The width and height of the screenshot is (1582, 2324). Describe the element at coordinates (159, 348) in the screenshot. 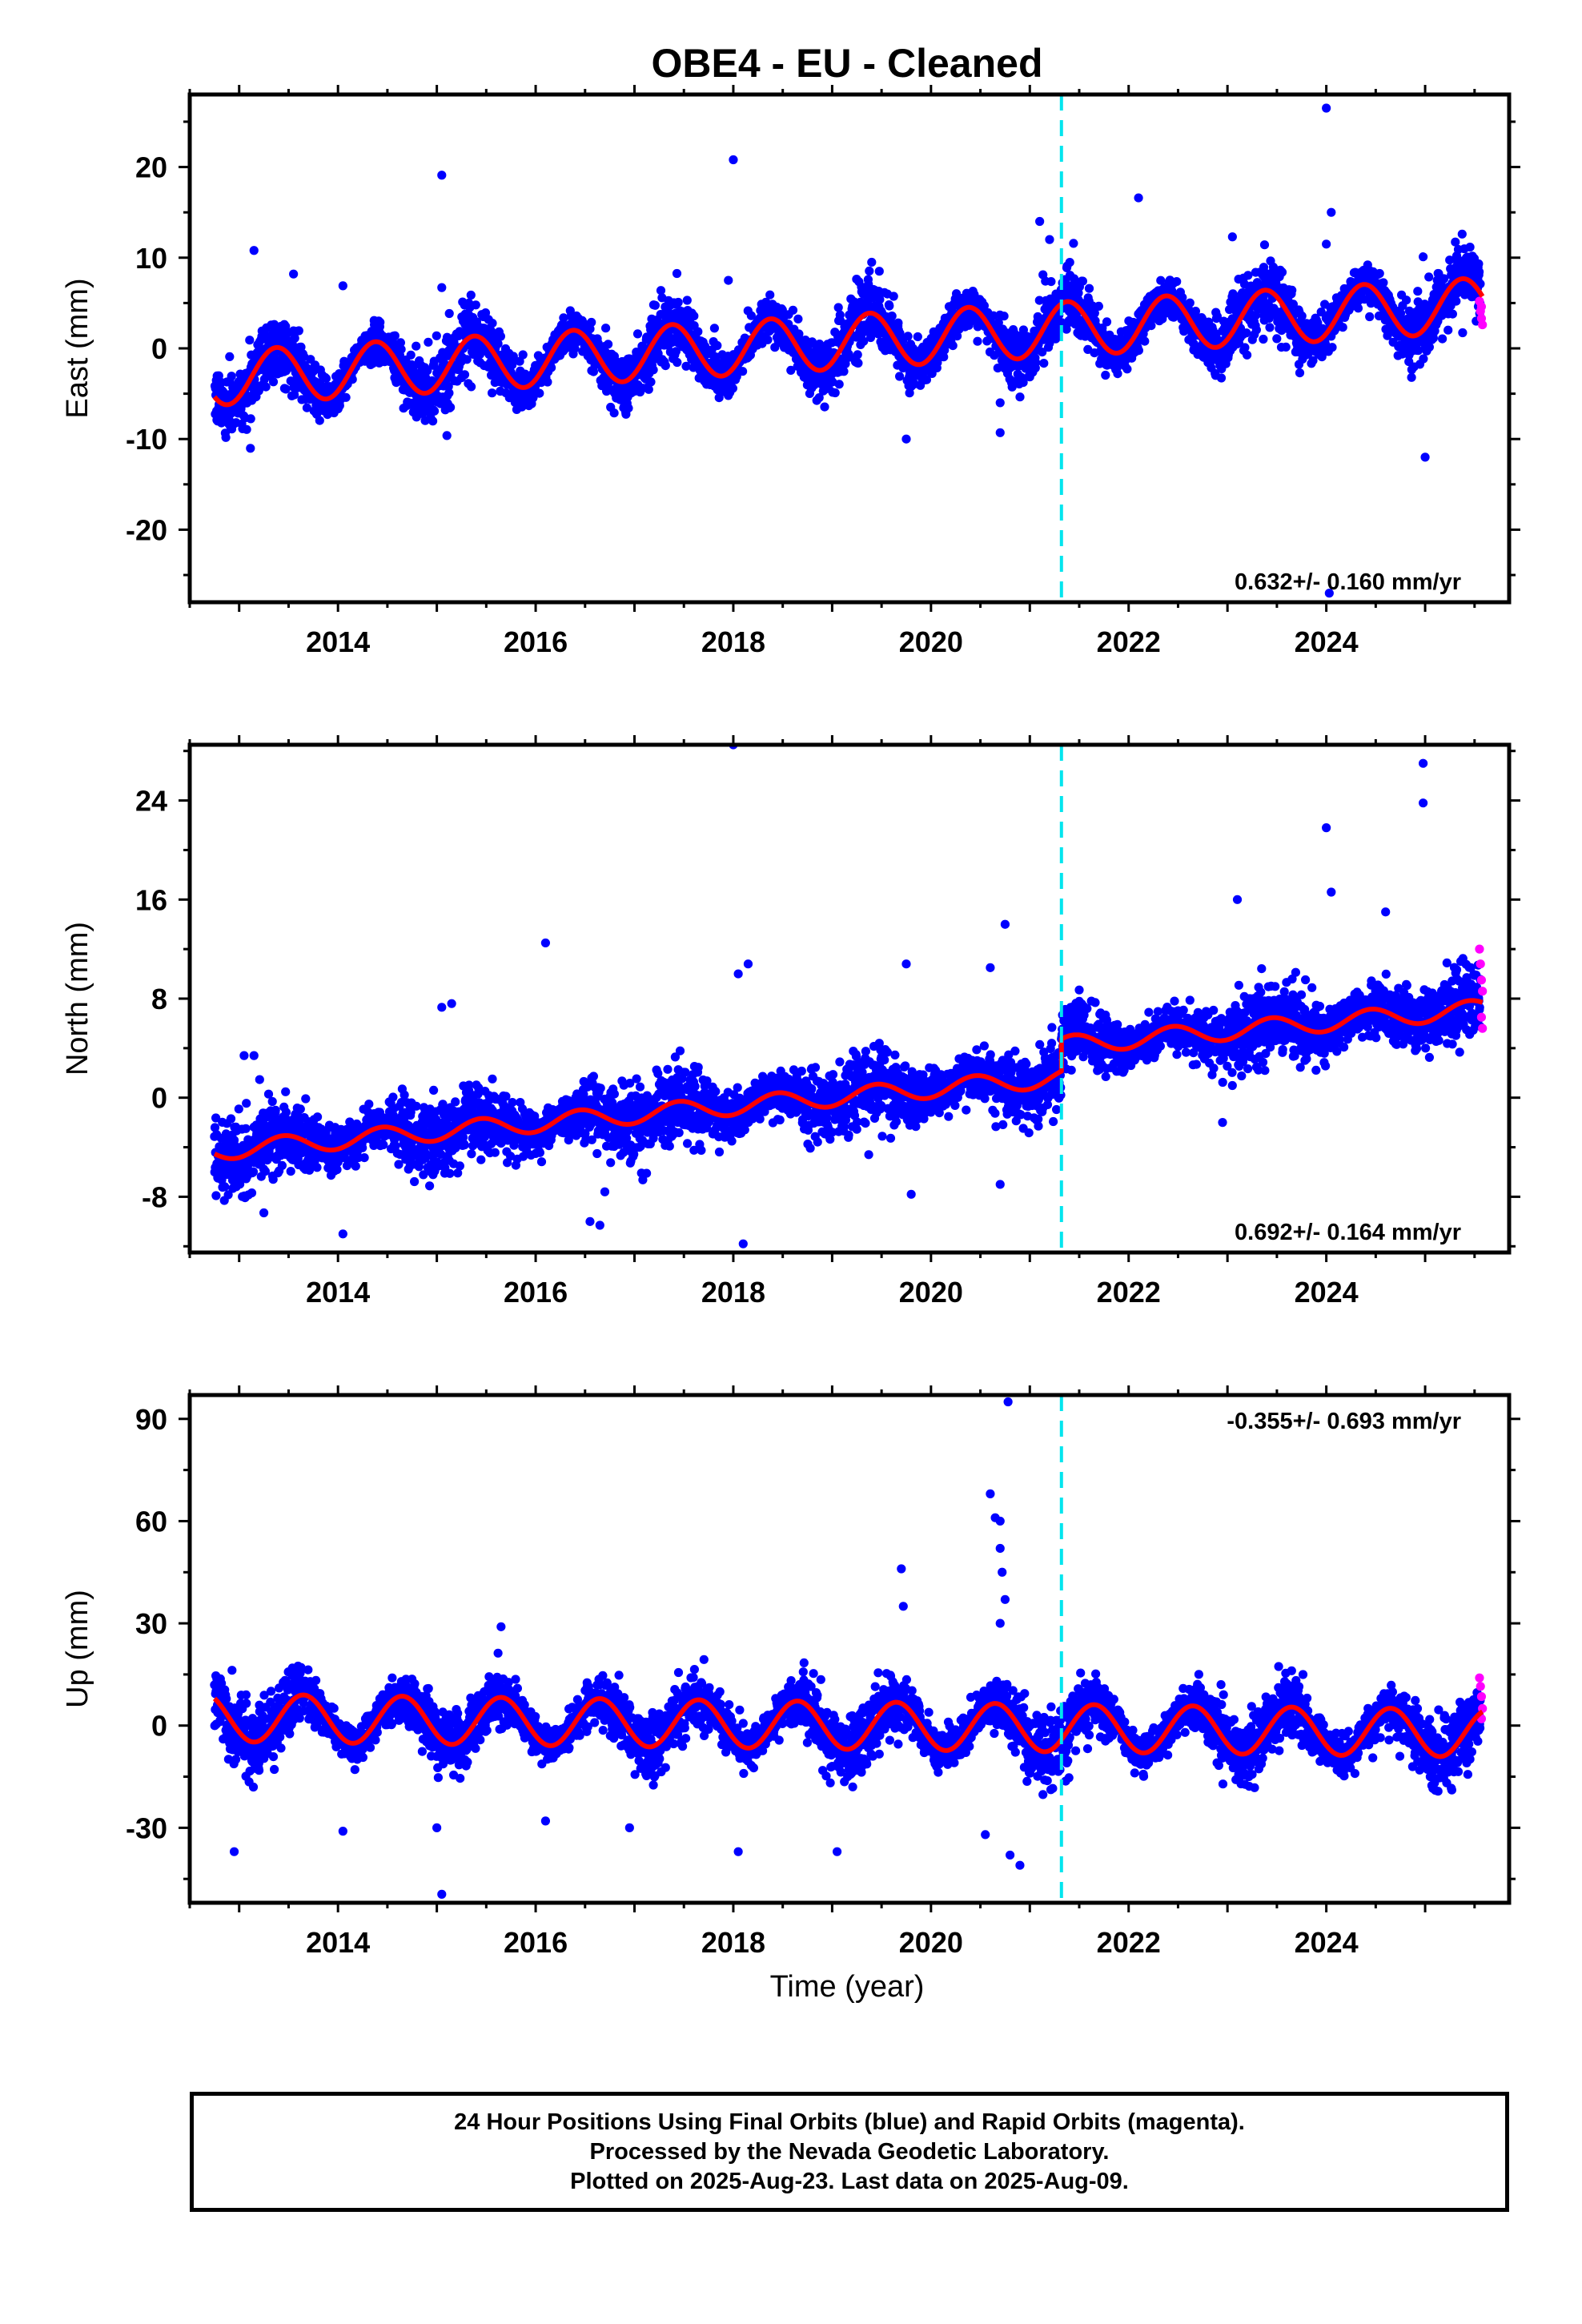

I see `y-tick-label: 0` at that location.